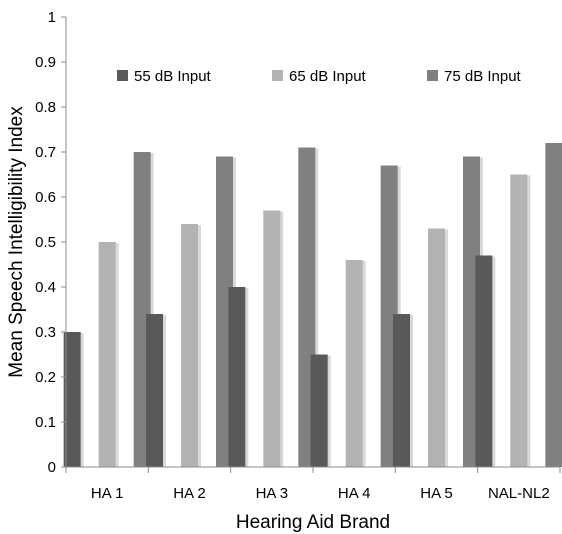 This screenshot has width=562, height=534. What do you see at coordinates (52, 17) in the screenshot?
I see `y-tick-label: 1` at bounding box center [52, 17].